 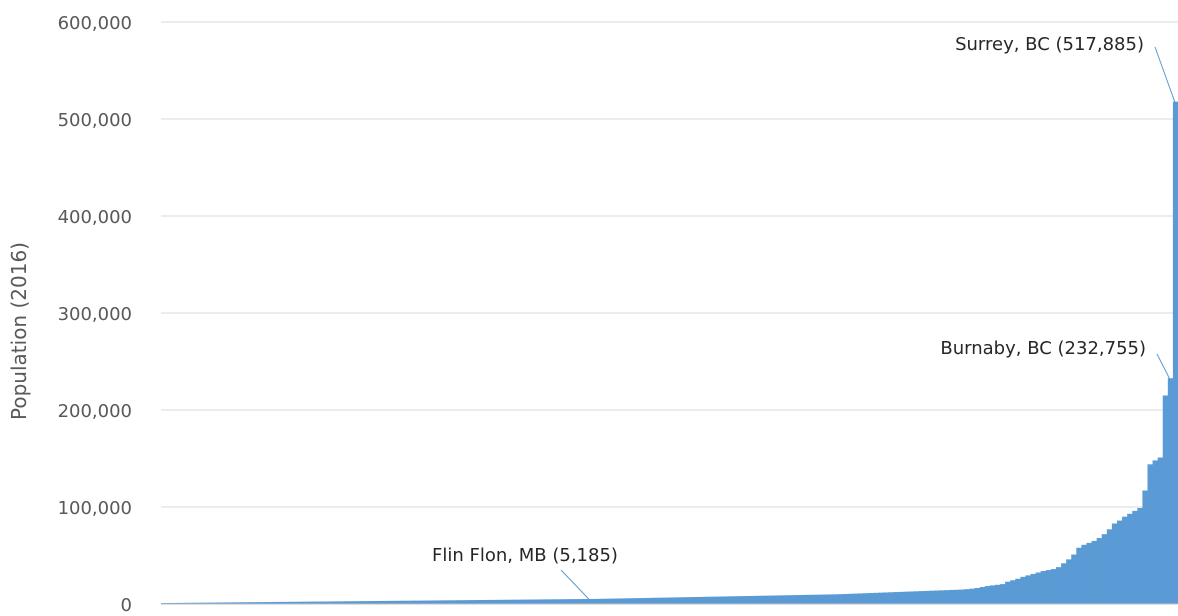 I want to click on y-tick-label: 500,000, so click(x=95, y=120).